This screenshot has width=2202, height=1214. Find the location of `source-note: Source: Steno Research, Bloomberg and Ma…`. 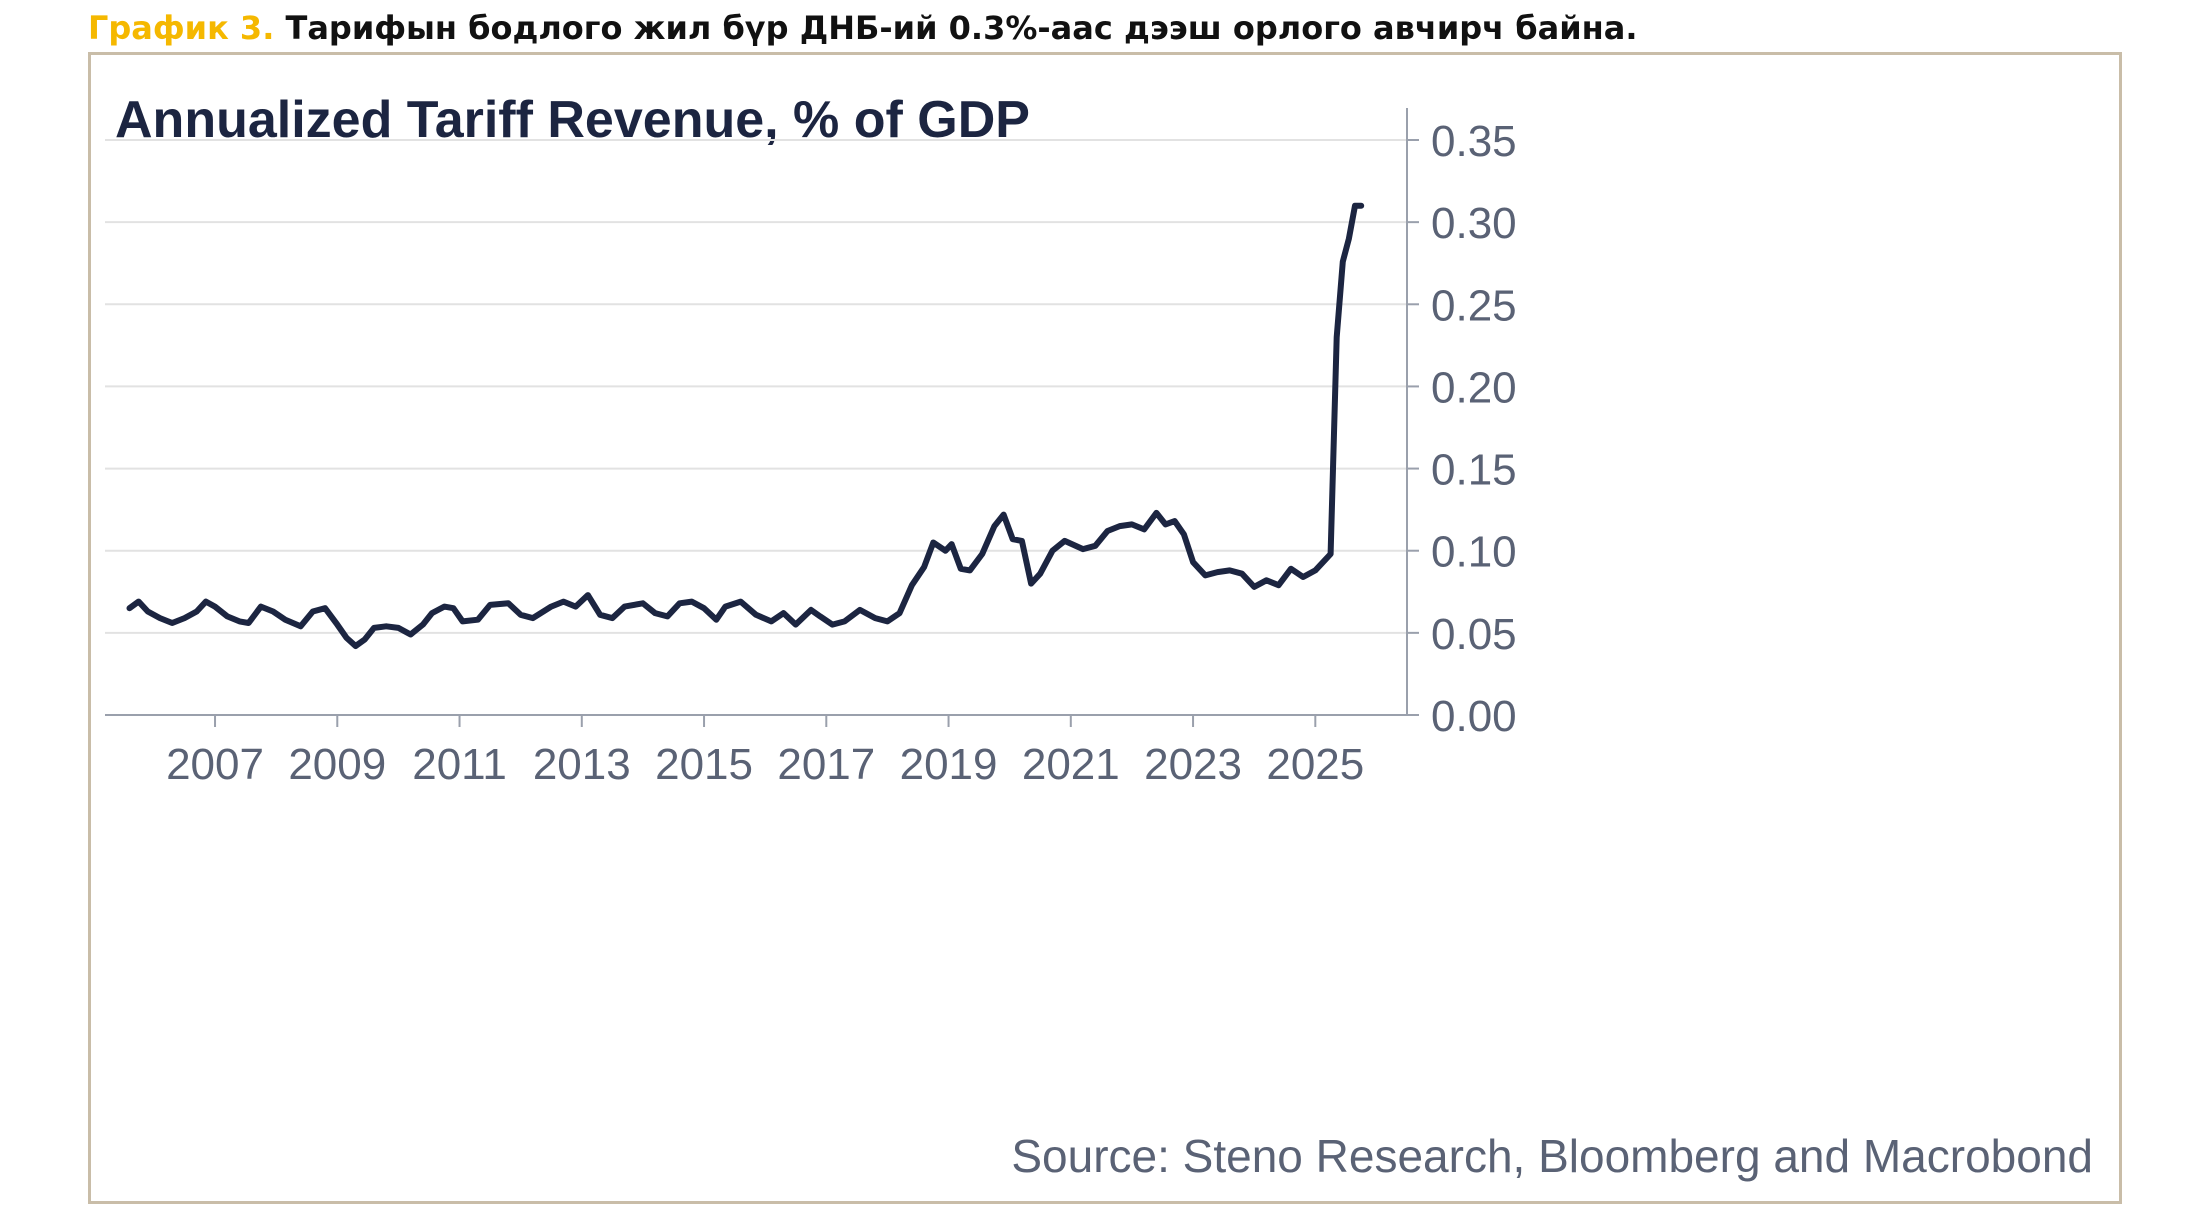

source-note: Source: Steno Research, Bloomberg and Ma… is located at coordinates (1552, 1156).